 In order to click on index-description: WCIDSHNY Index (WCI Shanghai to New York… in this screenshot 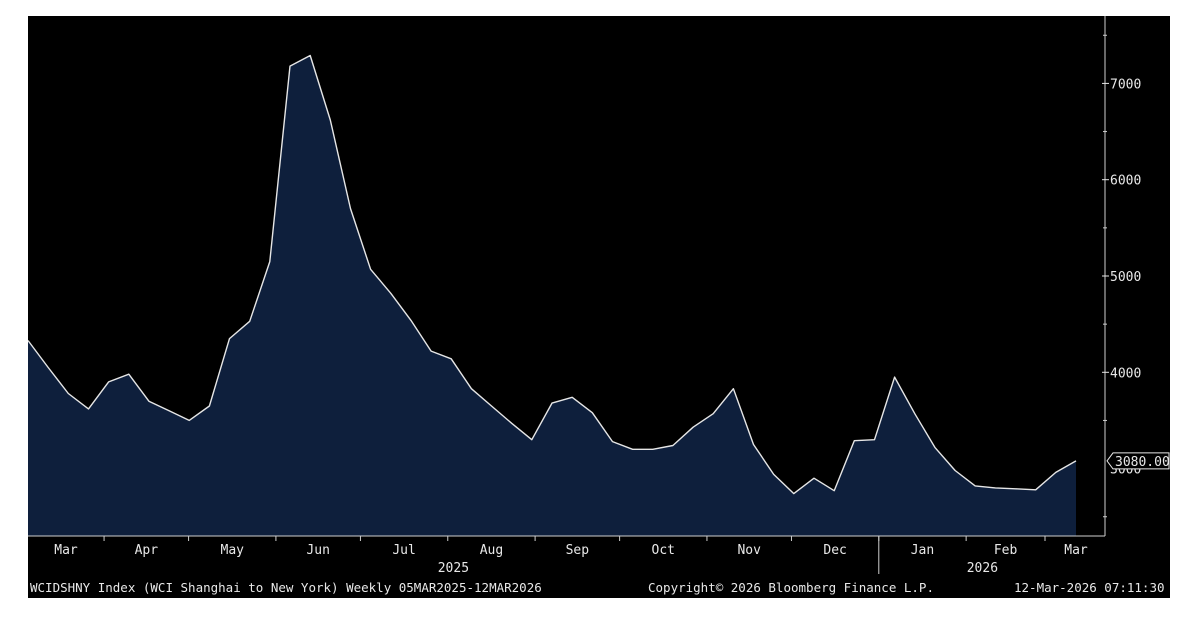, I will do `click(286, 587)`.